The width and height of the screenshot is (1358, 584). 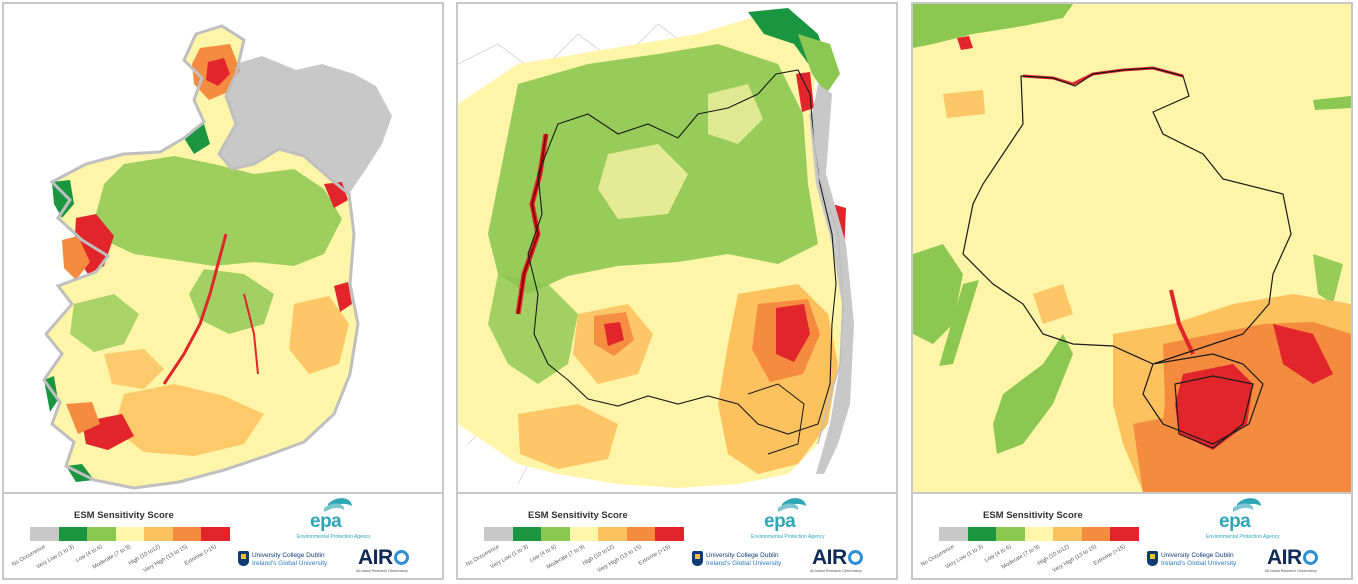 I want to click on low-sensitivity-rightmid, so click(x=1328, y=279).